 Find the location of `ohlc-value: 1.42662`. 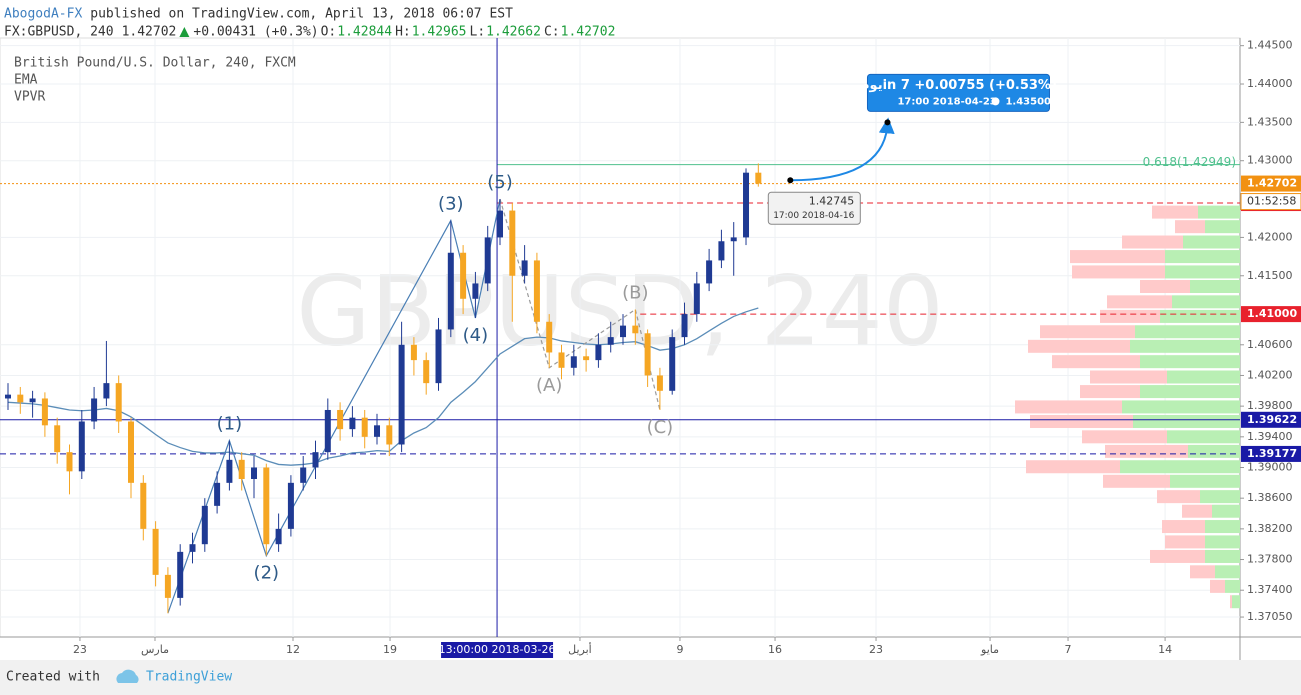

ohlc-value: 1.42662 is located at coordinates (513, 32).